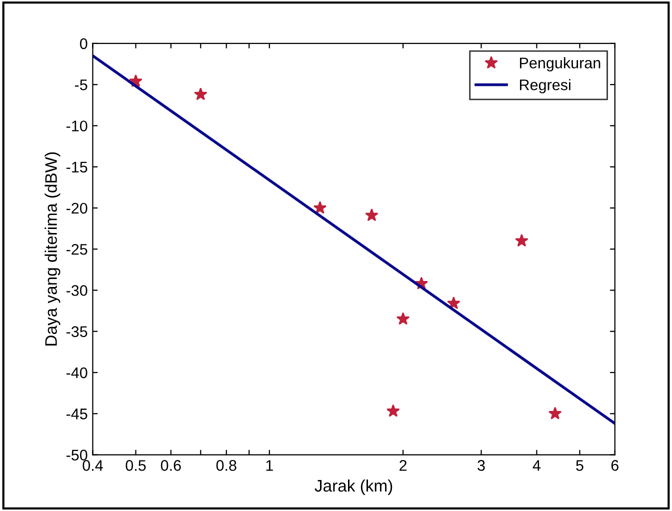  Describe the element at coordinates (170, 465) in the screenshot. I see `x-tick-label: 0.6` at that location.